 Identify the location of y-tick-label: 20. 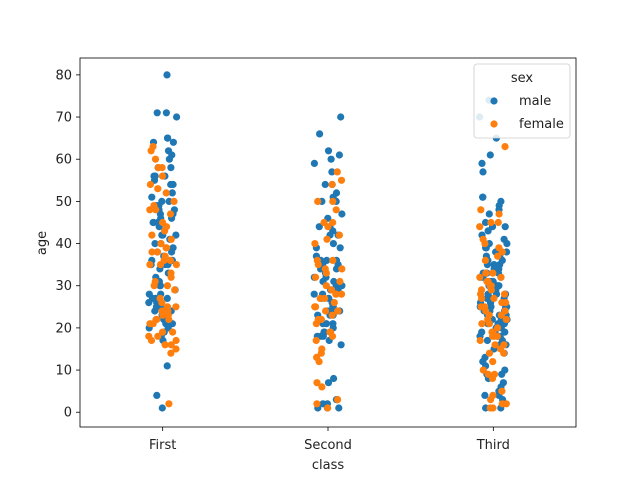
(63, 328).